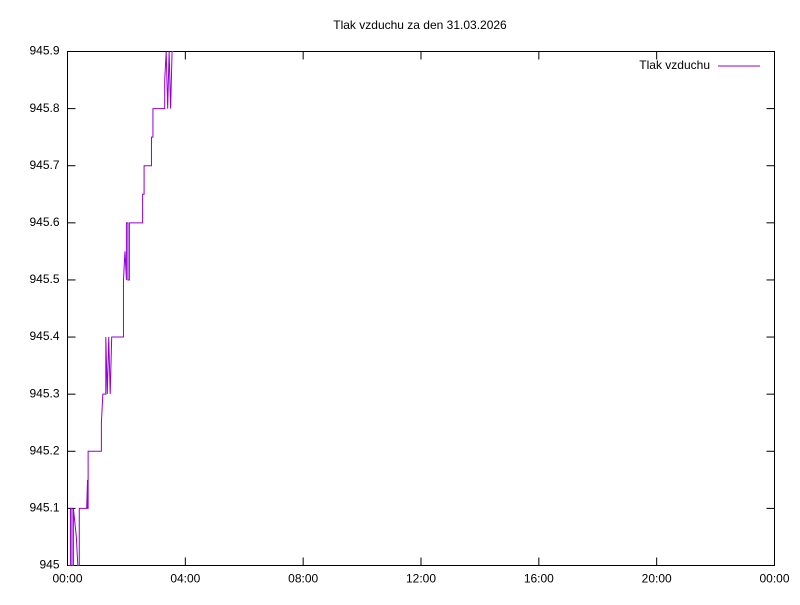  Describe the element at coordinates (420, 25) in the screenshot. I see `chart-title: Tlak vzduchu za den 31.03.2026` at that location.